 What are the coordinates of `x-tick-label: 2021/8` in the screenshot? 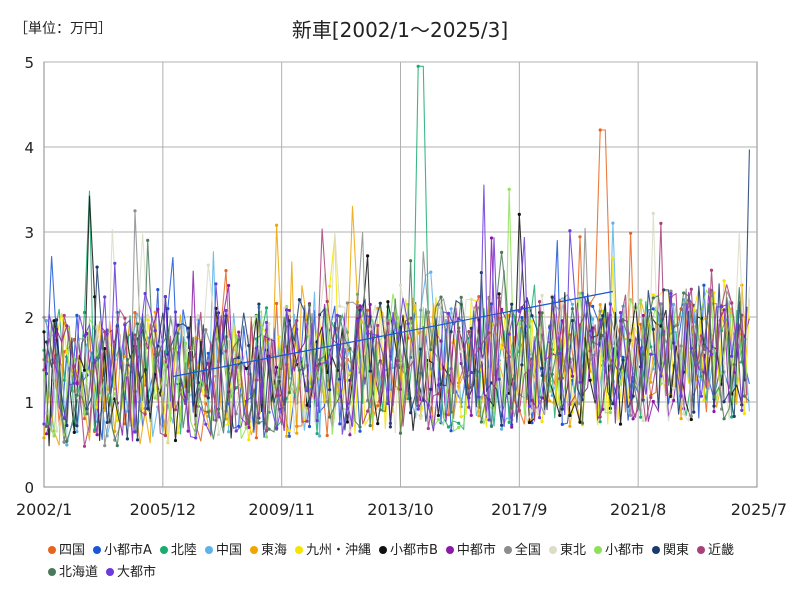 It's located at (638, 509).